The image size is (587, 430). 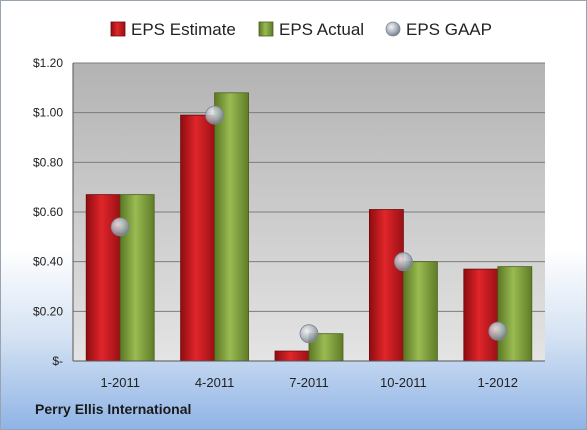 I want to click on legend-label: EPS Actual, so click(x=321, y=29).